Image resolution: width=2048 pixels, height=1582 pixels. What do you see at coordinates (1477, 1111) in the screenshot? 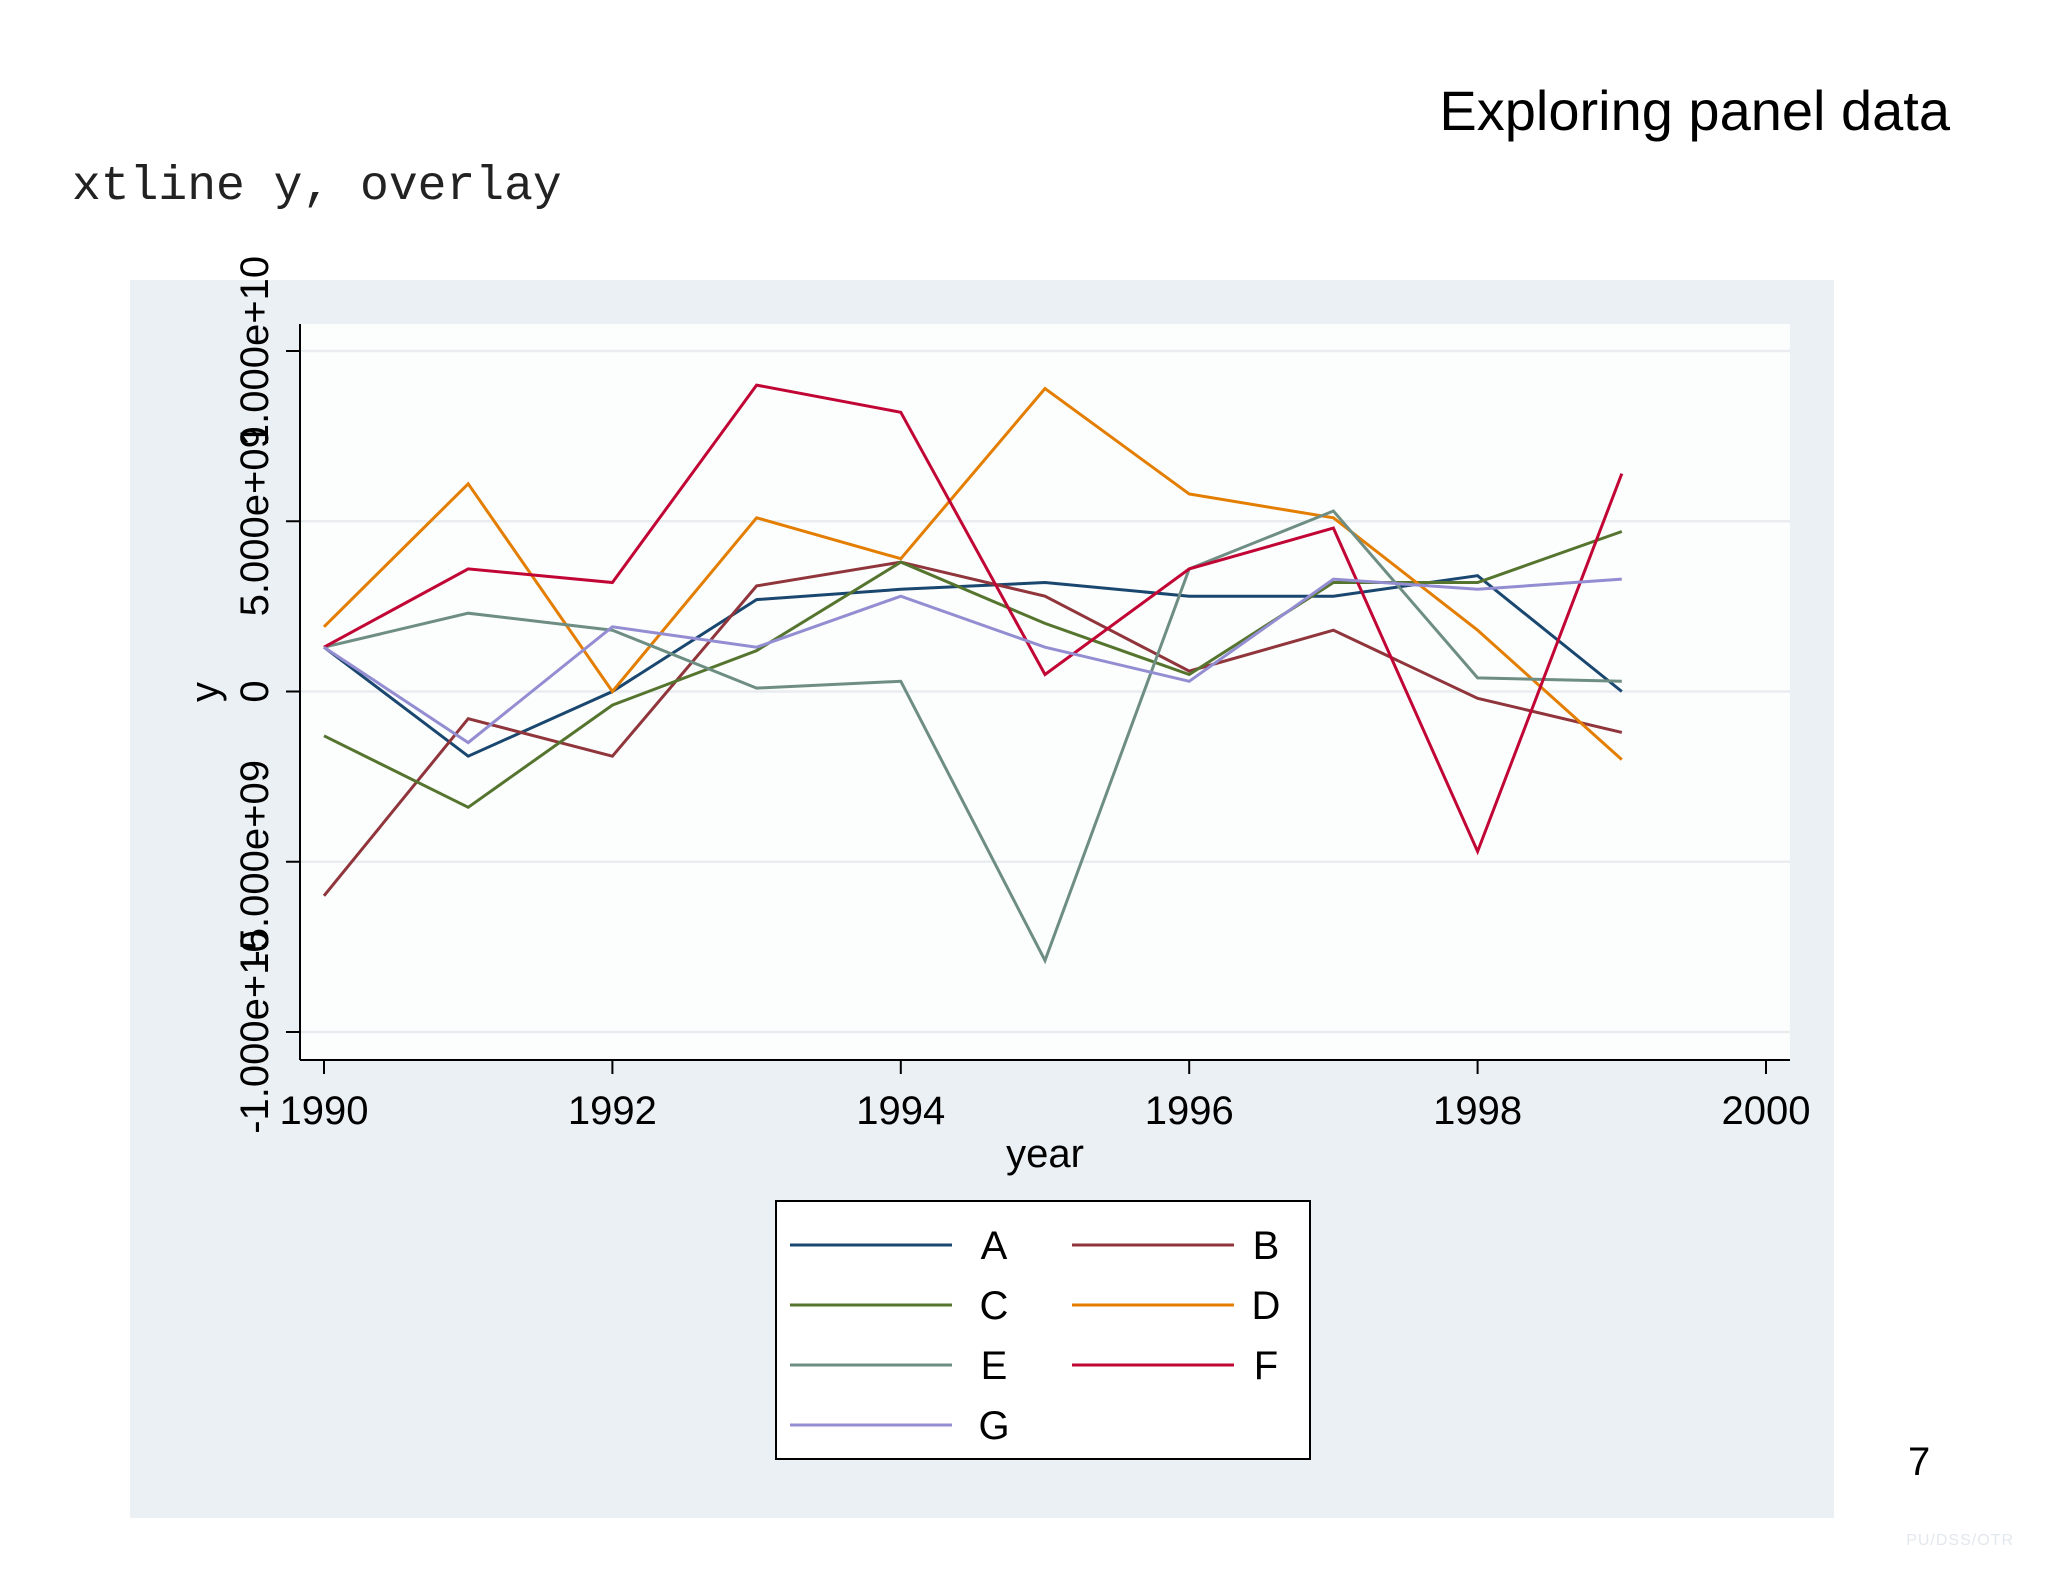
I see `x-tick-label: 1998` at bounding box center [1477, 1111].